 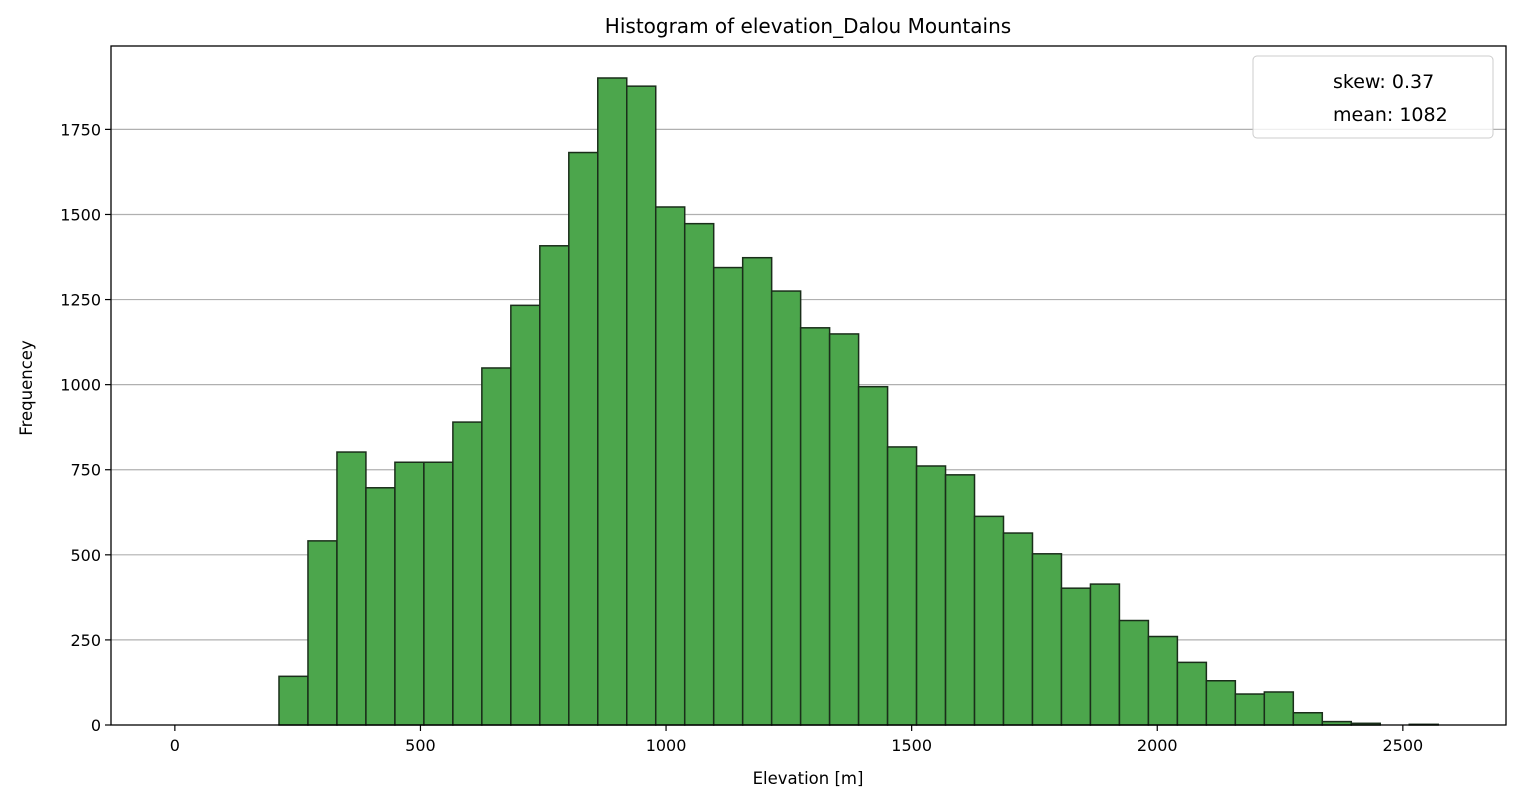 I want to click on y-axis-ticks: 0 250 500 750 1000 1250 1500 1750, so click(x=85, y=427).